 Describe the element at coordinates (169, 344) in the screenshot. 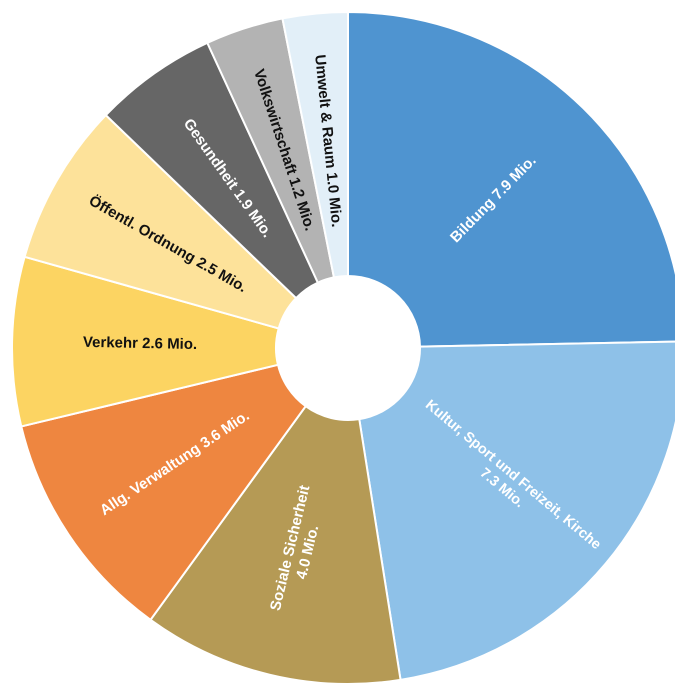

I see `value-label: 2.6 Mio.` at that location.